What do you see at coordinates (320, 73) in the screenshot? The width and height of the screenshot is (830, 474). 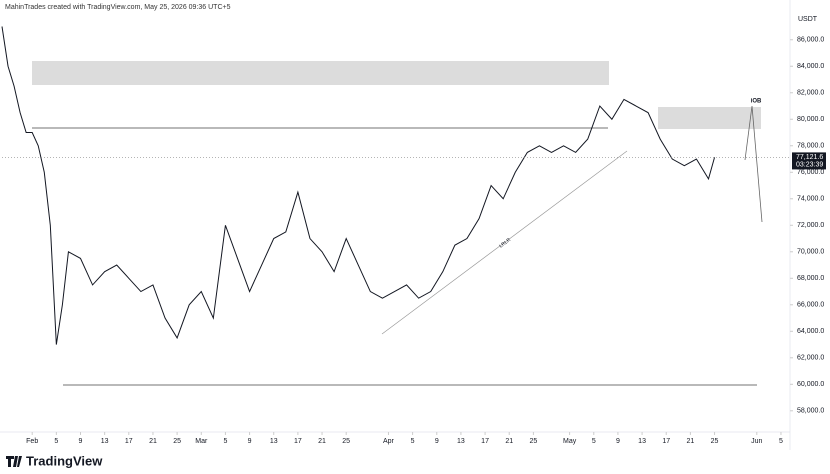 I see `supply-zone` at bounding box center [320, 73].